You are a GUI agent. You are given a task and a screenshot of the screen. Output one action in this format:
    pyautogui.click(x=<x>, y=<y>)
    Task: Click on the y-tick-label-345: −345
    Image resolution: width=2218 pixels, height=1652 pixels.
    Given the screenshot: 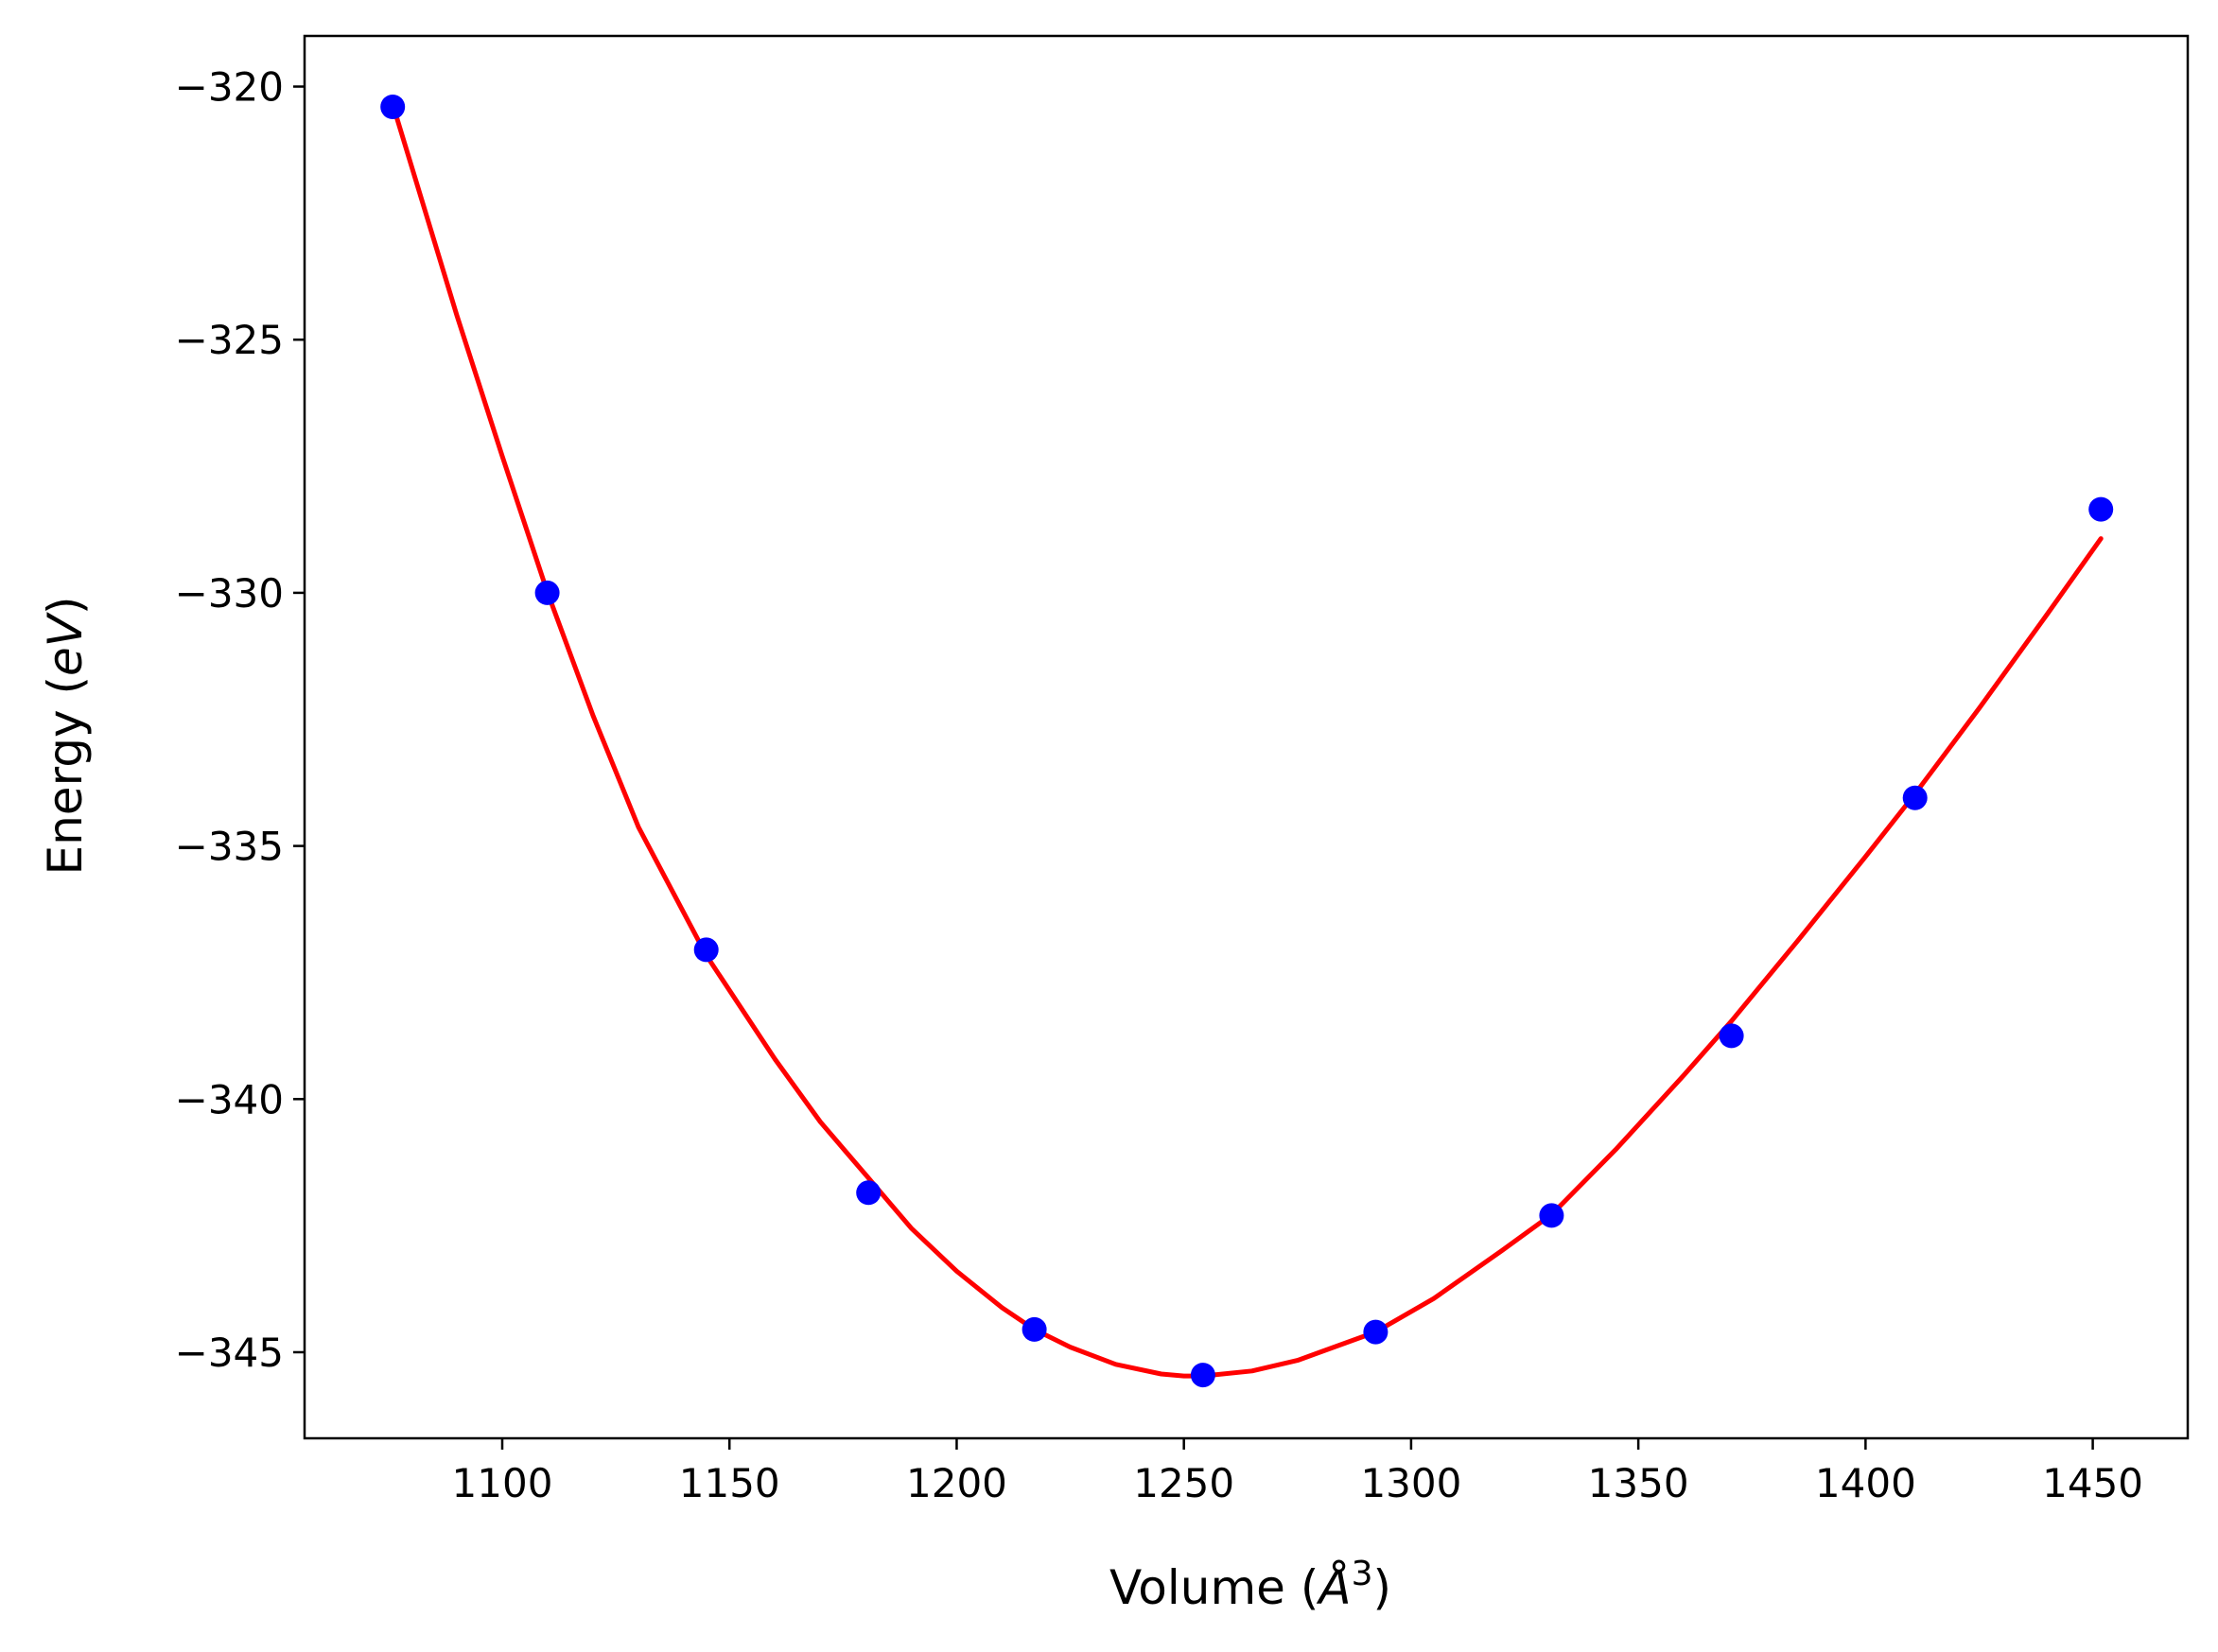 What is the action you would take?
    pyautogui.click(x=229, y=1353)
    